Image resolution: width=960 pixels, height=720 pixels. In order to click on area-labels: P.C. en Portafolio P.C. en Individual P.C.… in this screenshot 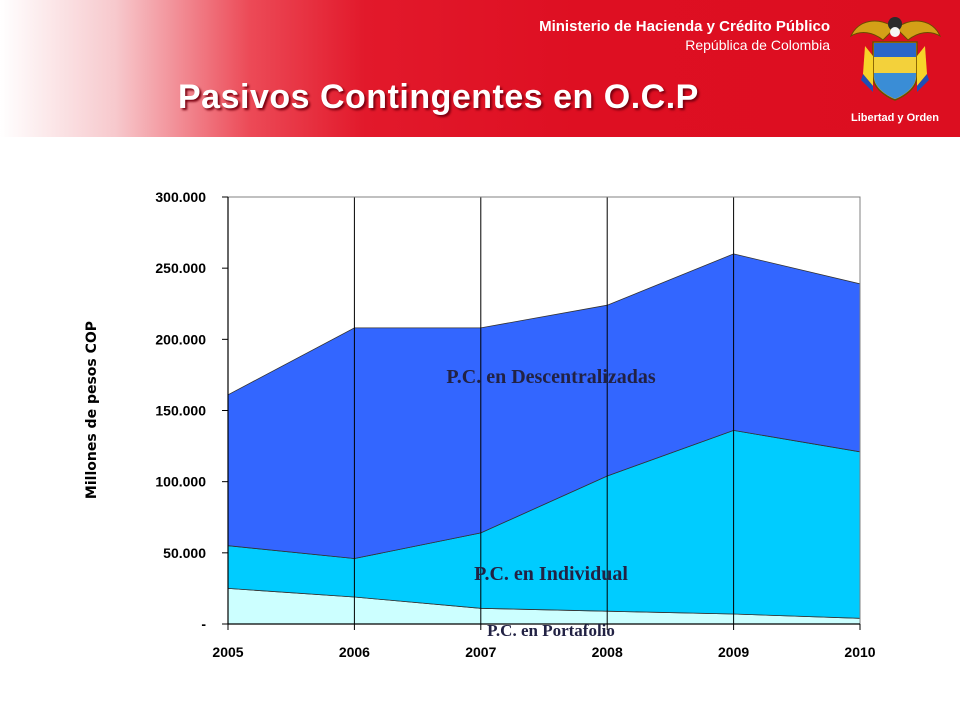, I will do `click(550, 503)`.